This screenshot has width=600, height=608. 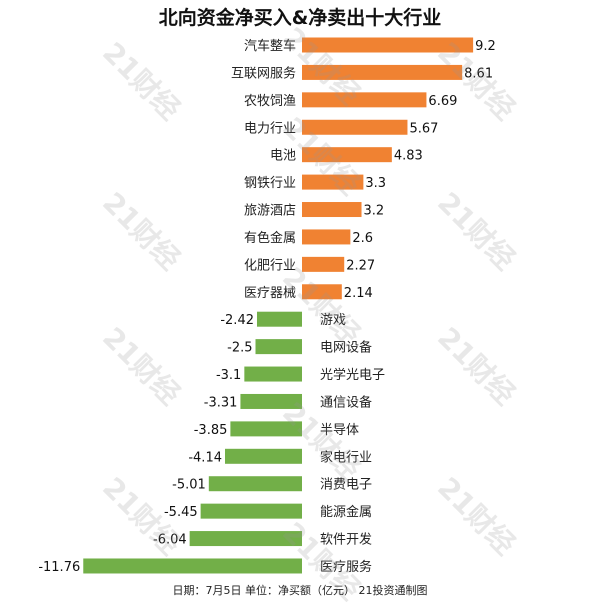 What do you see at coordinates (59, 567) in the screenshot?
I see `value-label-20: -11.76` at bounding box center [59, 567].